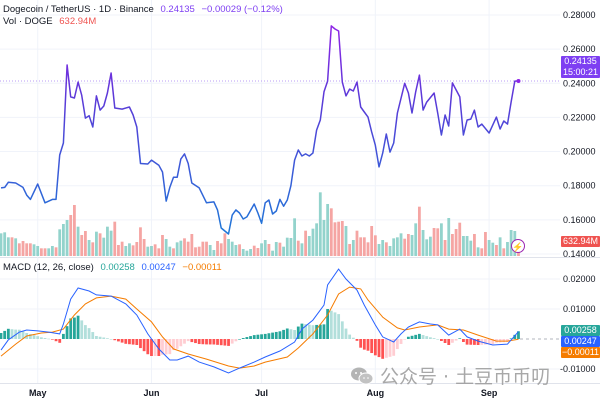 The width and height of the screenshot is (600, 401). I want to click on price-tick-label: 0.20000, so click(579, 152).